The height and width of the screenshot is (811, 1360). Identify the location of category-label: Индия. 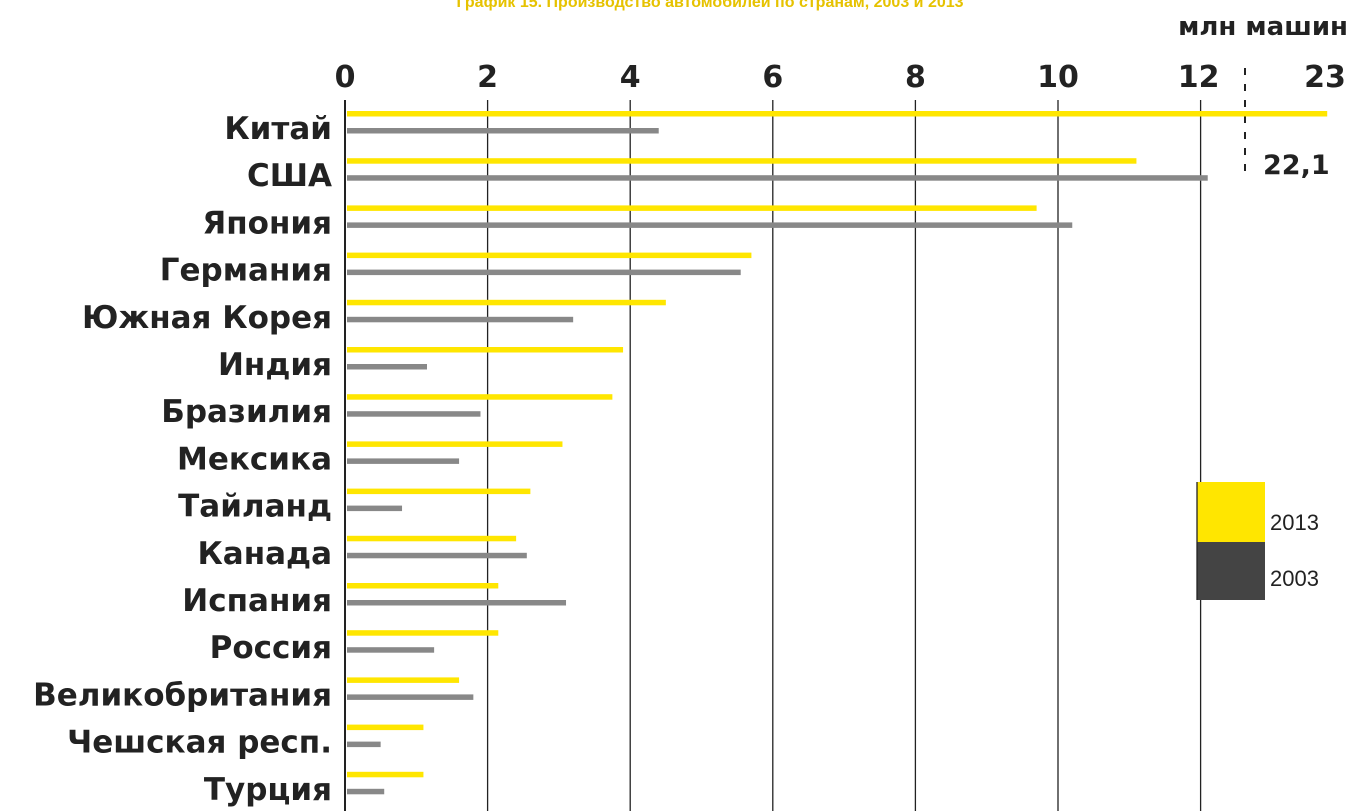
(275, 365).